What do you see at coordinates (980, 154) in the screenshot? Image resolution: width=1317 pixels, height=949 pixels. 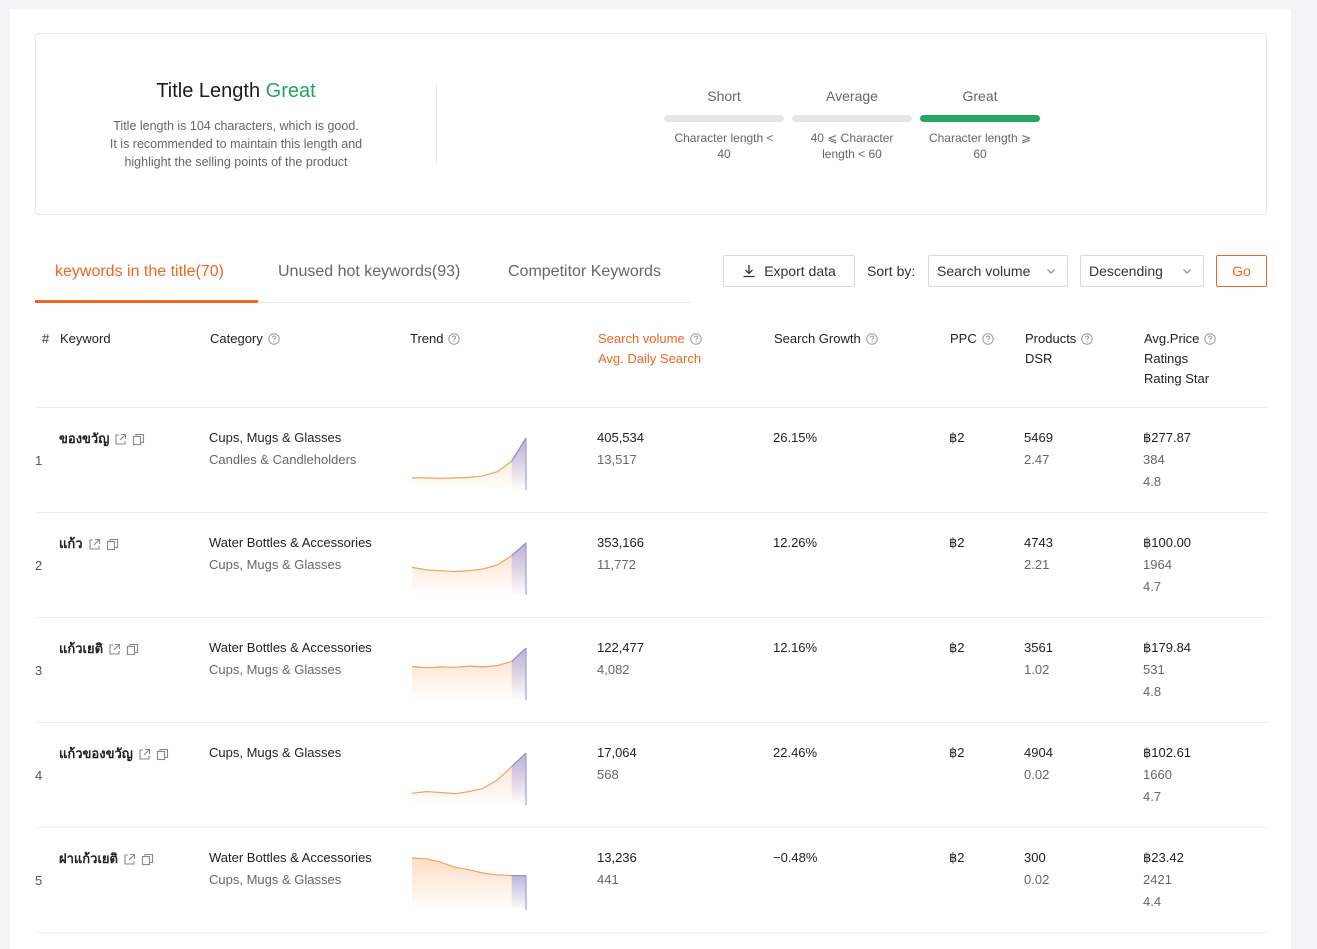 I see `scale-description-line: 60` at bounding box center [980, 154].